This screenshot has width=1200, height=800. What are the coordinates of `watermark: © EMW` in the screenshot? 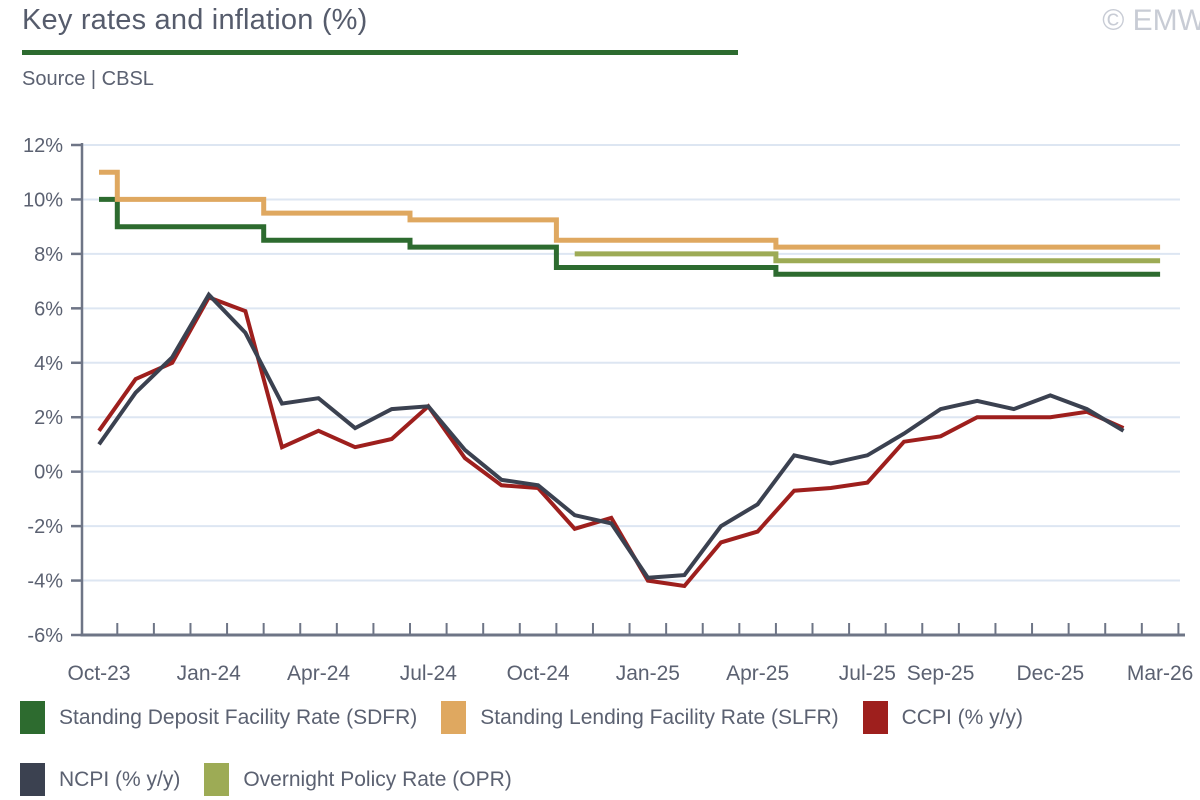 It's located at (1151, 20).